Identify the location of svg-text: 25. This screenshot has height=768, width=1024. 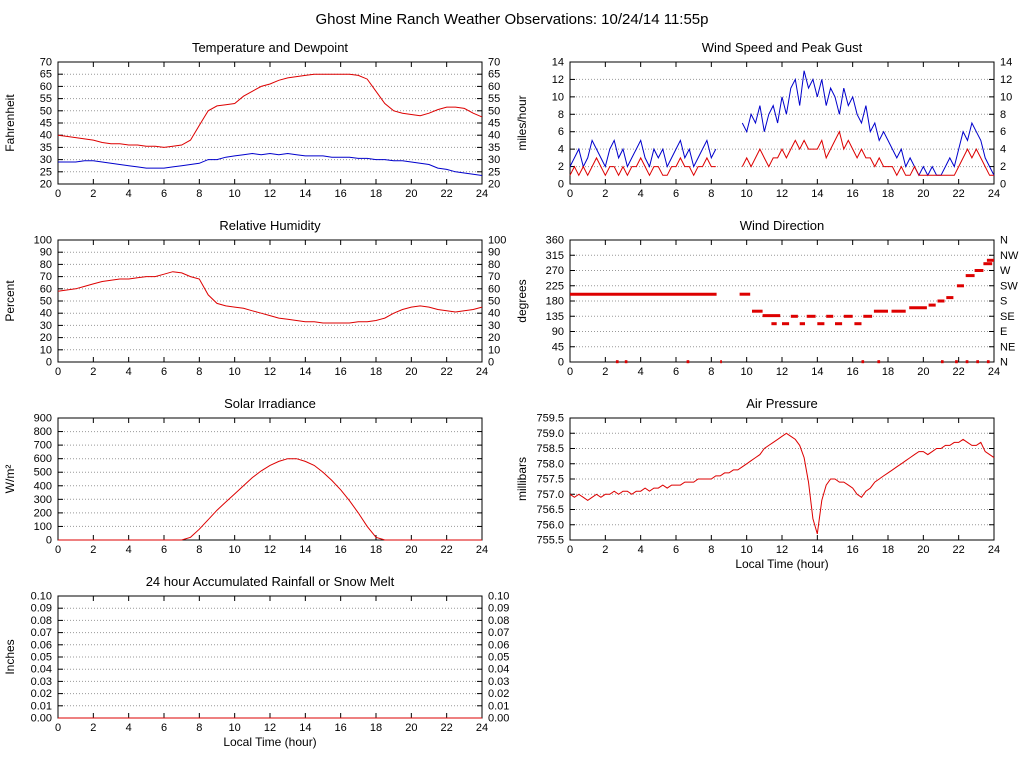
(494, 172).